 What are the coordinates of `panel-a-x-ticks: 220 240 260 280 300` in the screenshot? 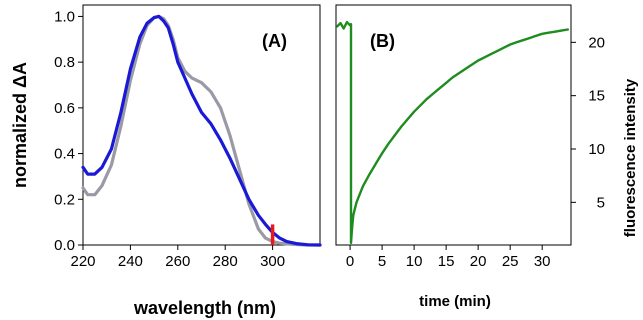 It's located at (177, 257).